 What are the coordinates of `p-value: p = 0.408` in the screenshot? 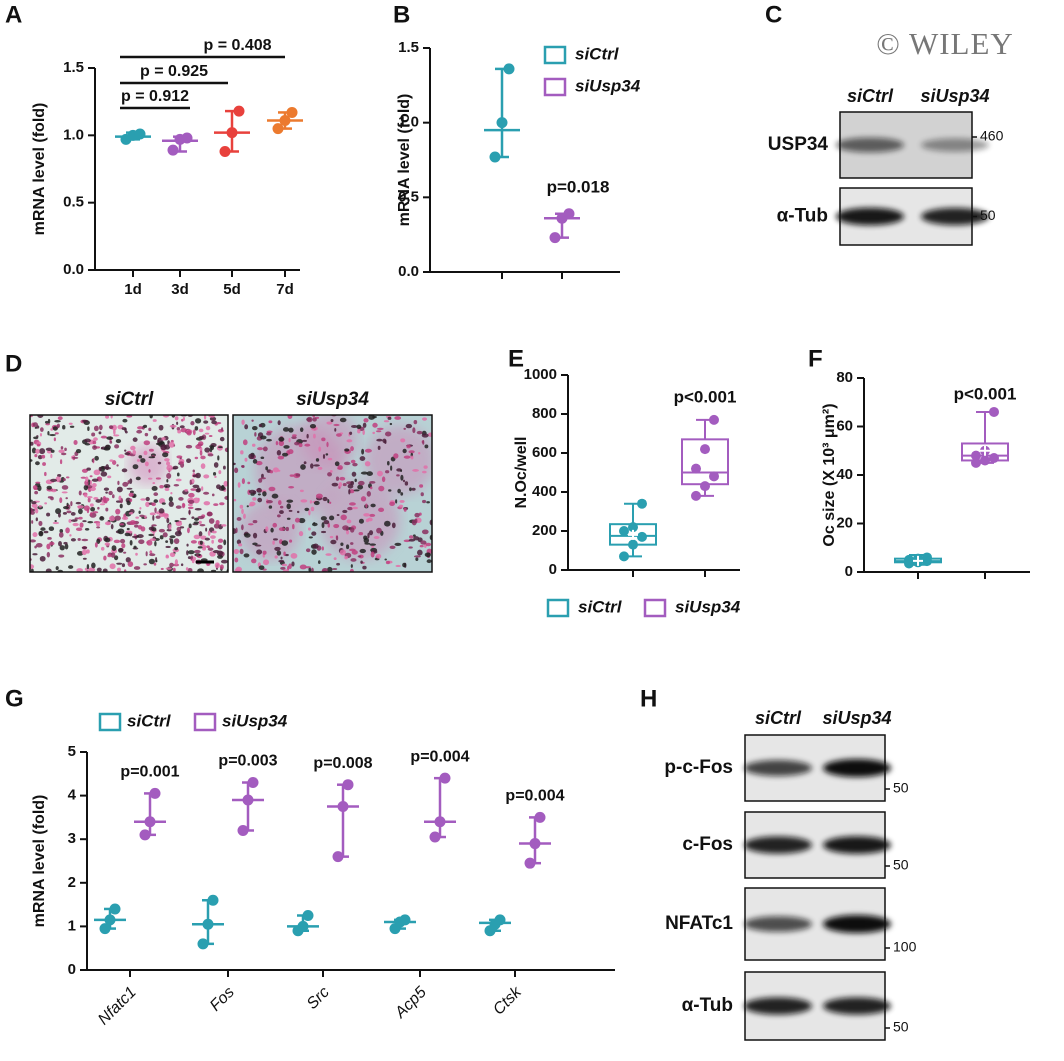 It's located at (237, 45).